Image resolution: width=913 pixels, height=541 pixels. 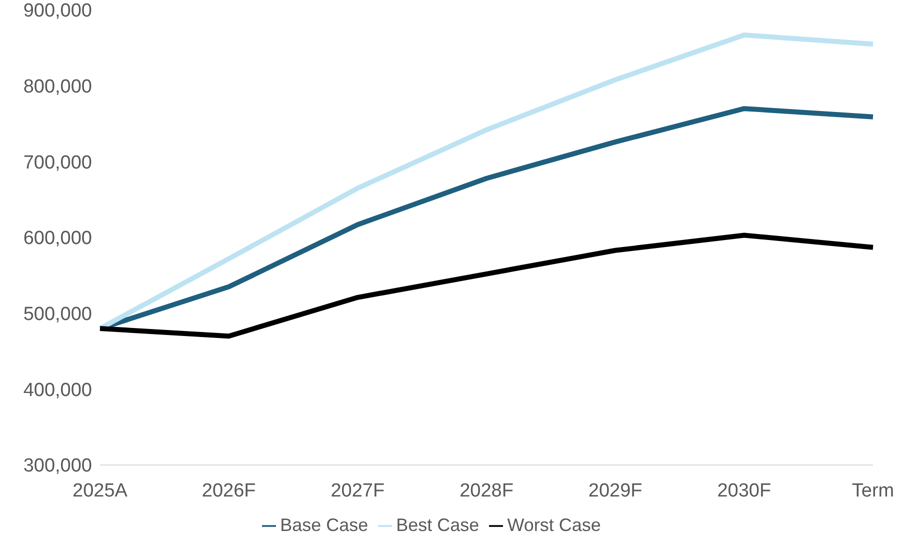 What do you see at coordinates (57, 87) in the screenshot?
I see `y-tick-label: 800,000` at bounding box center [57, 87].